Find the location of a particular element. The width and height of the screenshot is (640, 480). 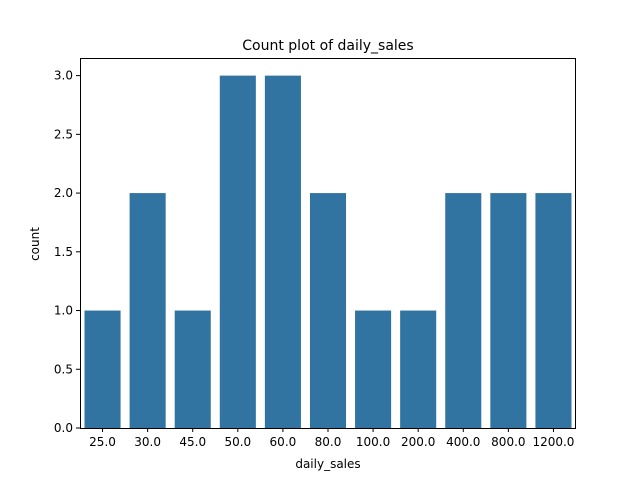

x-axis-label: daily_sales is located at coordinates (327, 464).